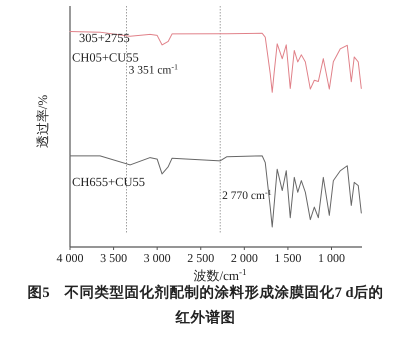  Describe the element at coordinates (200, 258) in the screenshot. I see `x-tick-label: 2 500` at that location.